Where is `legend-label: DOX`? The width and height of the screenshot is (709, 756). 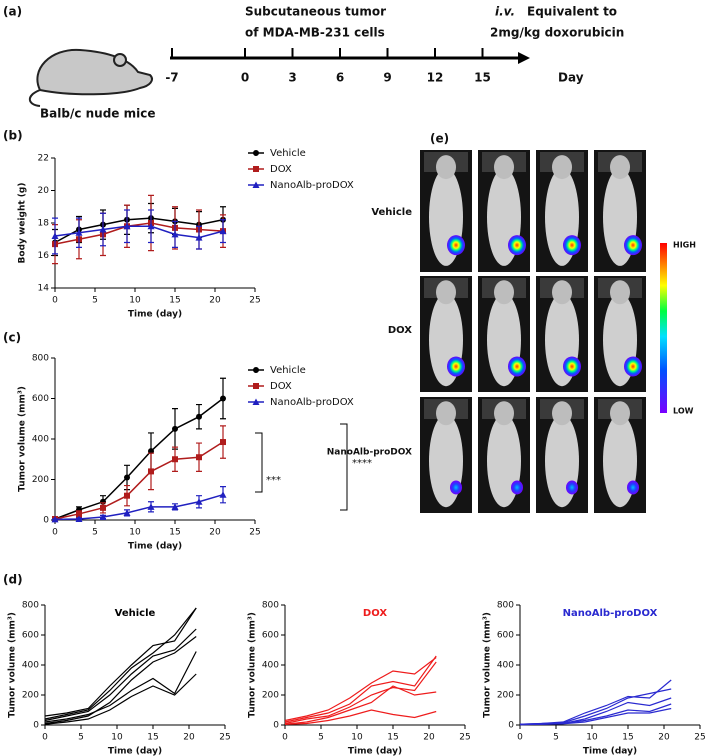 legend-label: DOX is located at coordinates (281, 169).